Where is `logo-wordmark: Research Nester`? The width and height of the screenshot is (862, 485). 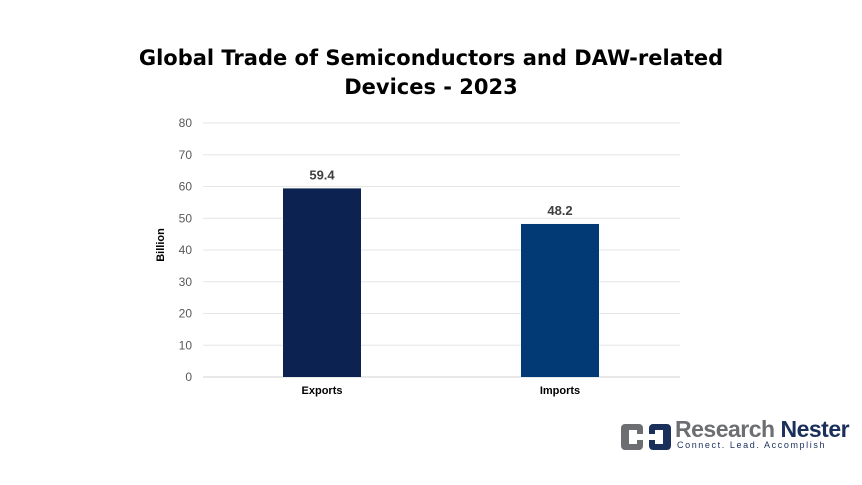 logo-wordmark: Research Nester is located at coordinates (762, 429).